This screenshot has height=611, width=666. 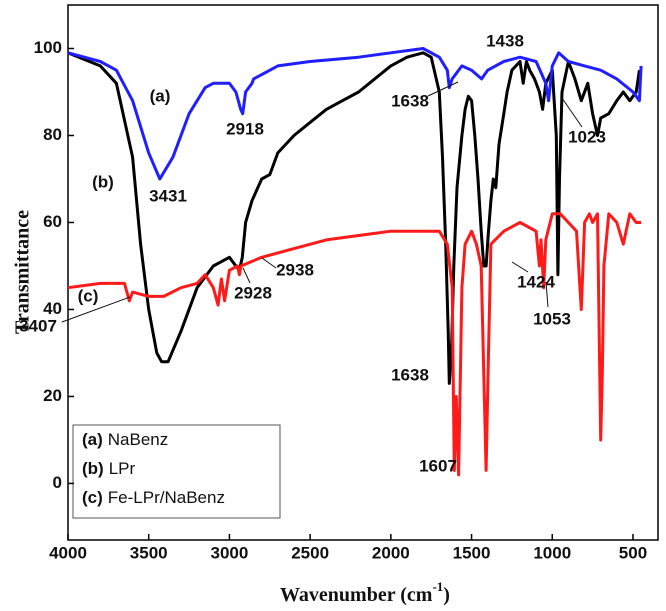 I want to click on x-tick-label: 4000, so click(x=68, y=552).